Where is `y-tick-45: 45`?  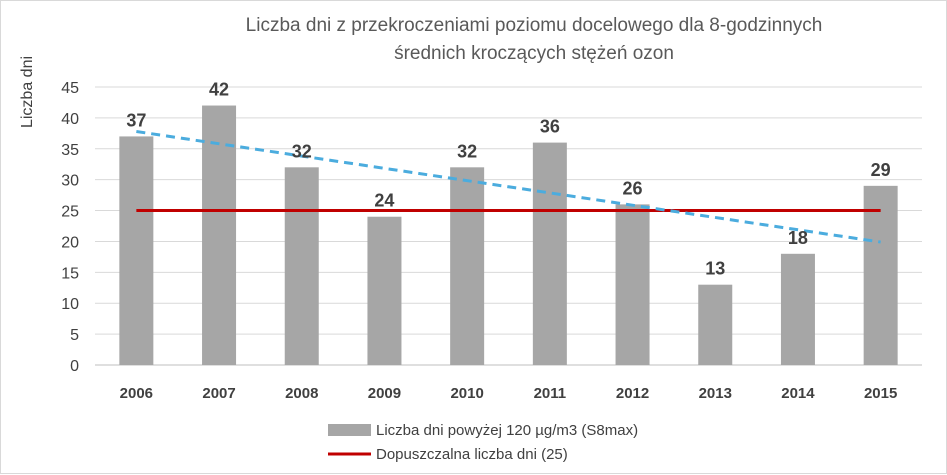
y-tick-45: 45 is located at coordinates (70, 88).